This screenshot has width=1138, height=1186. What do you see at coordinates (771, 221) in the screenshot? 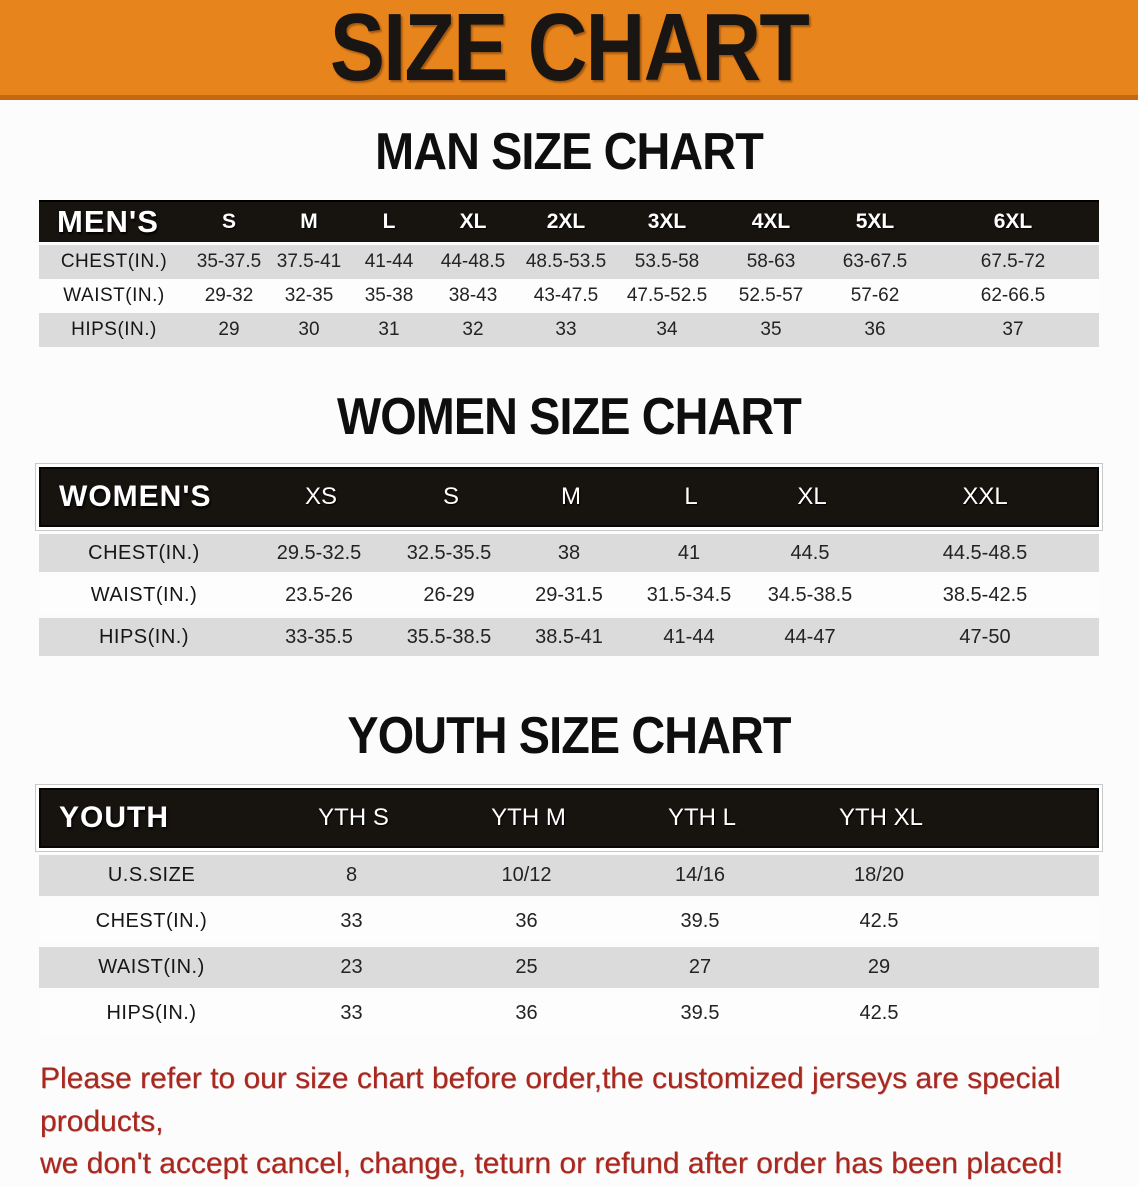
I see `size-header-cell: 4XL` at bounding box center [771, 221].